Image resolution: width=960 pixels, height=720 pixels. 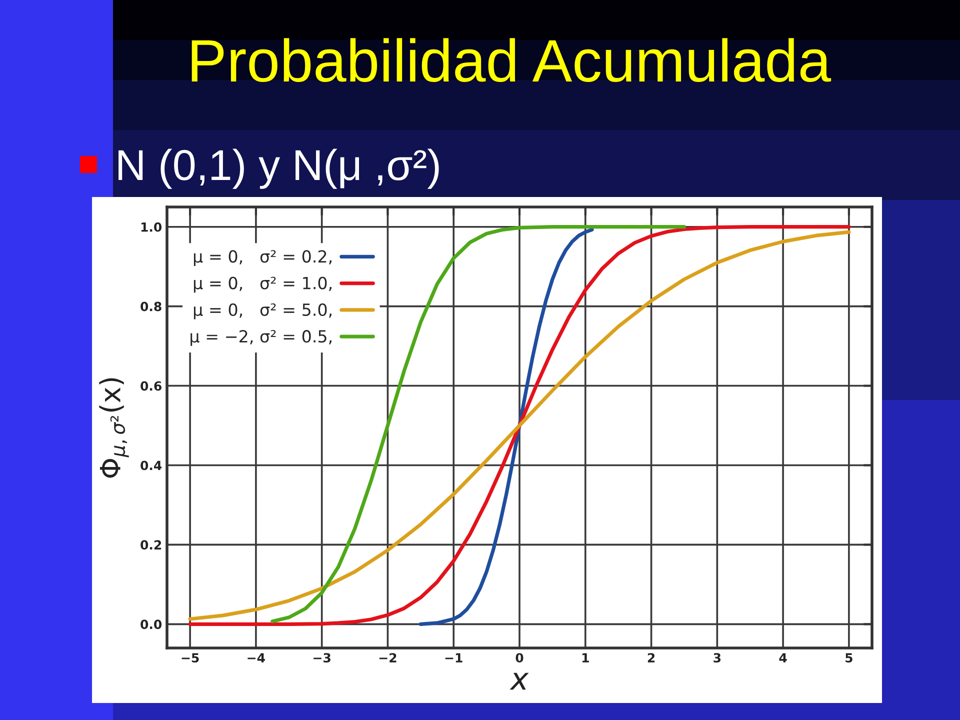 I want to click on chart-title: Probabilidad Acumulada, so click(x=512, y=60).